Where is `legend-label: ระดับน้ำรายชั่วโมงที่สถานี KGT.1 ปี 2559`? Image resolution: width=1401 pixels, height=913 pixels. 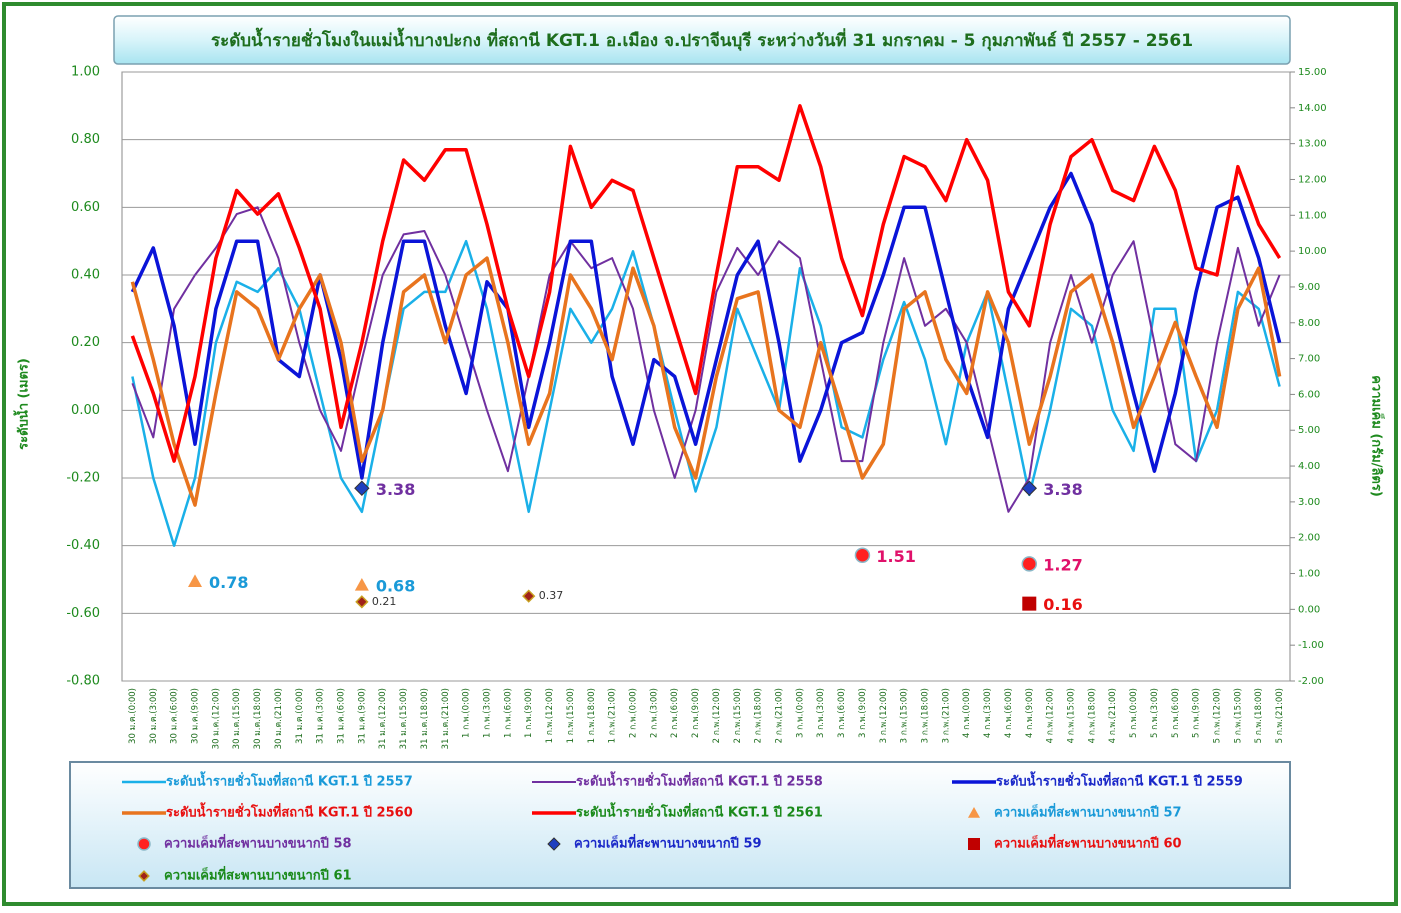 legend-label: ระดับน้ำรายชั่วโมงที่สถานี KGT.1 ปี 2559 is located at coordinates (1119, 780).